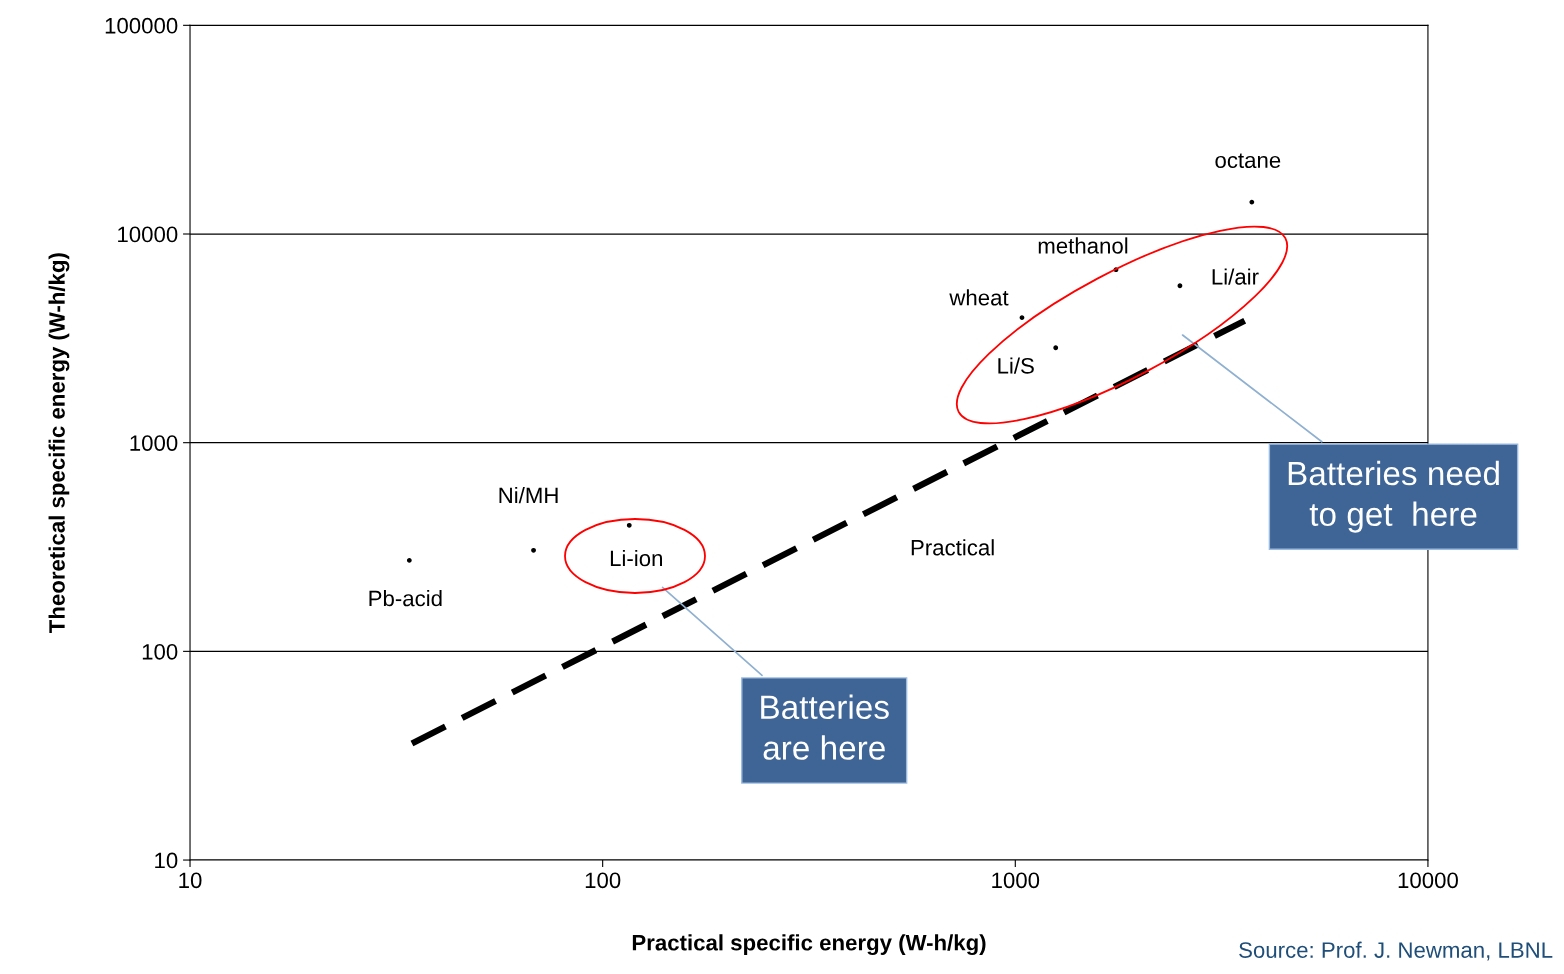 This screenshot has height=974, width=1564. Describe the element at coordinates (528, 495) in the screenshot. I see `annotation: Ni/MH` at that location.